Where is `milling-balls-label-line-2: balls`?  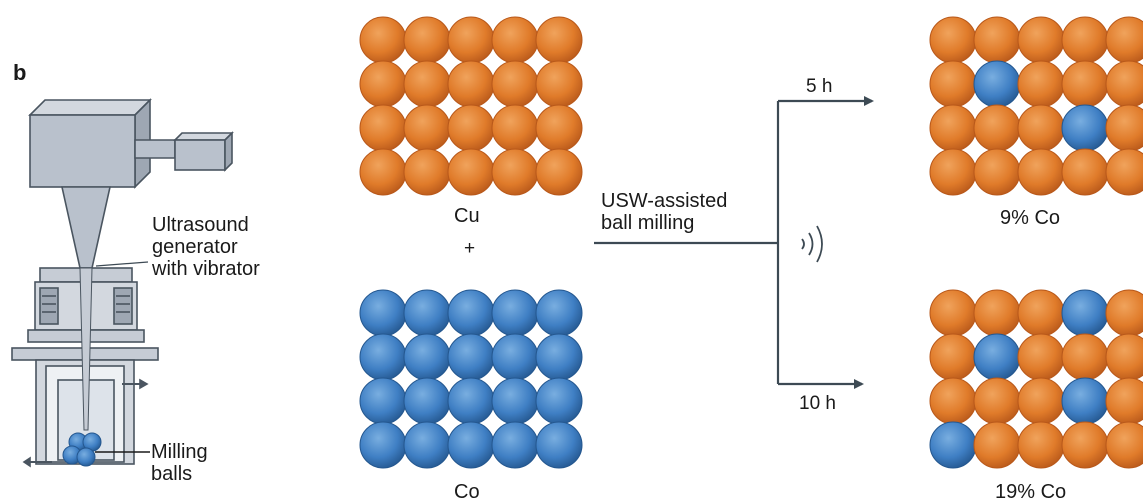
milling-balls-label-line-2: balls is located at coordinates (172, 474).